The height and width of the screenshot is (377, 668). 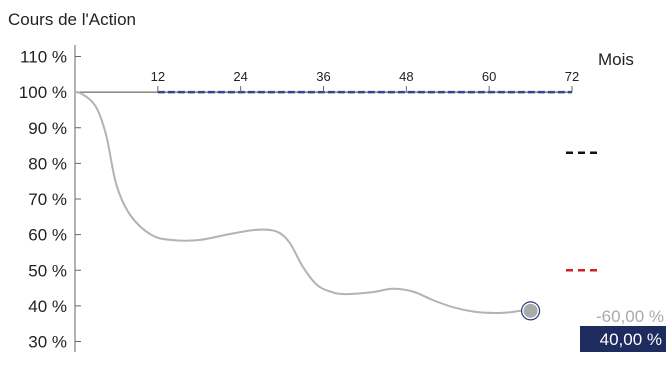 What do you see at coordinates (47, 128) in the screenshot?
I see `y-tick-label: 90 %` at bounding box center [47, 128].